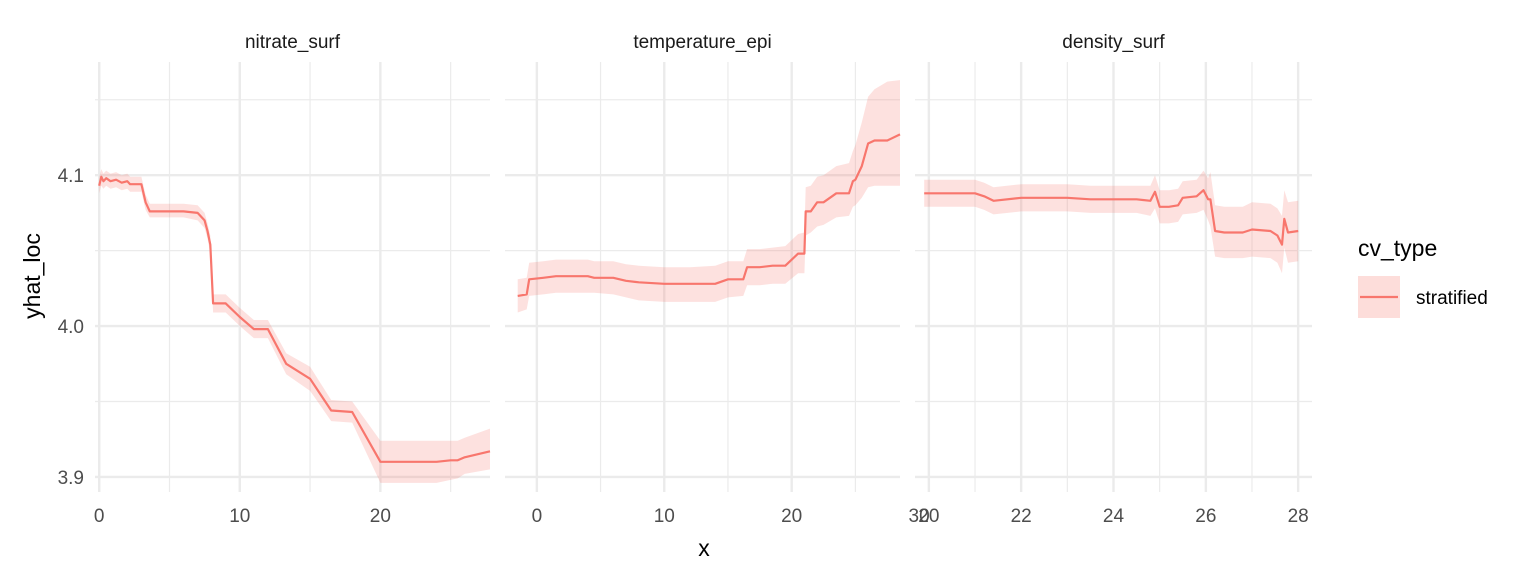 This screenshot has height=576, width=1536. What do you see at coordinates (71, 327) in the screenshot?
I see `y-tick-label: 4.0` at bounding box center [71, 327].